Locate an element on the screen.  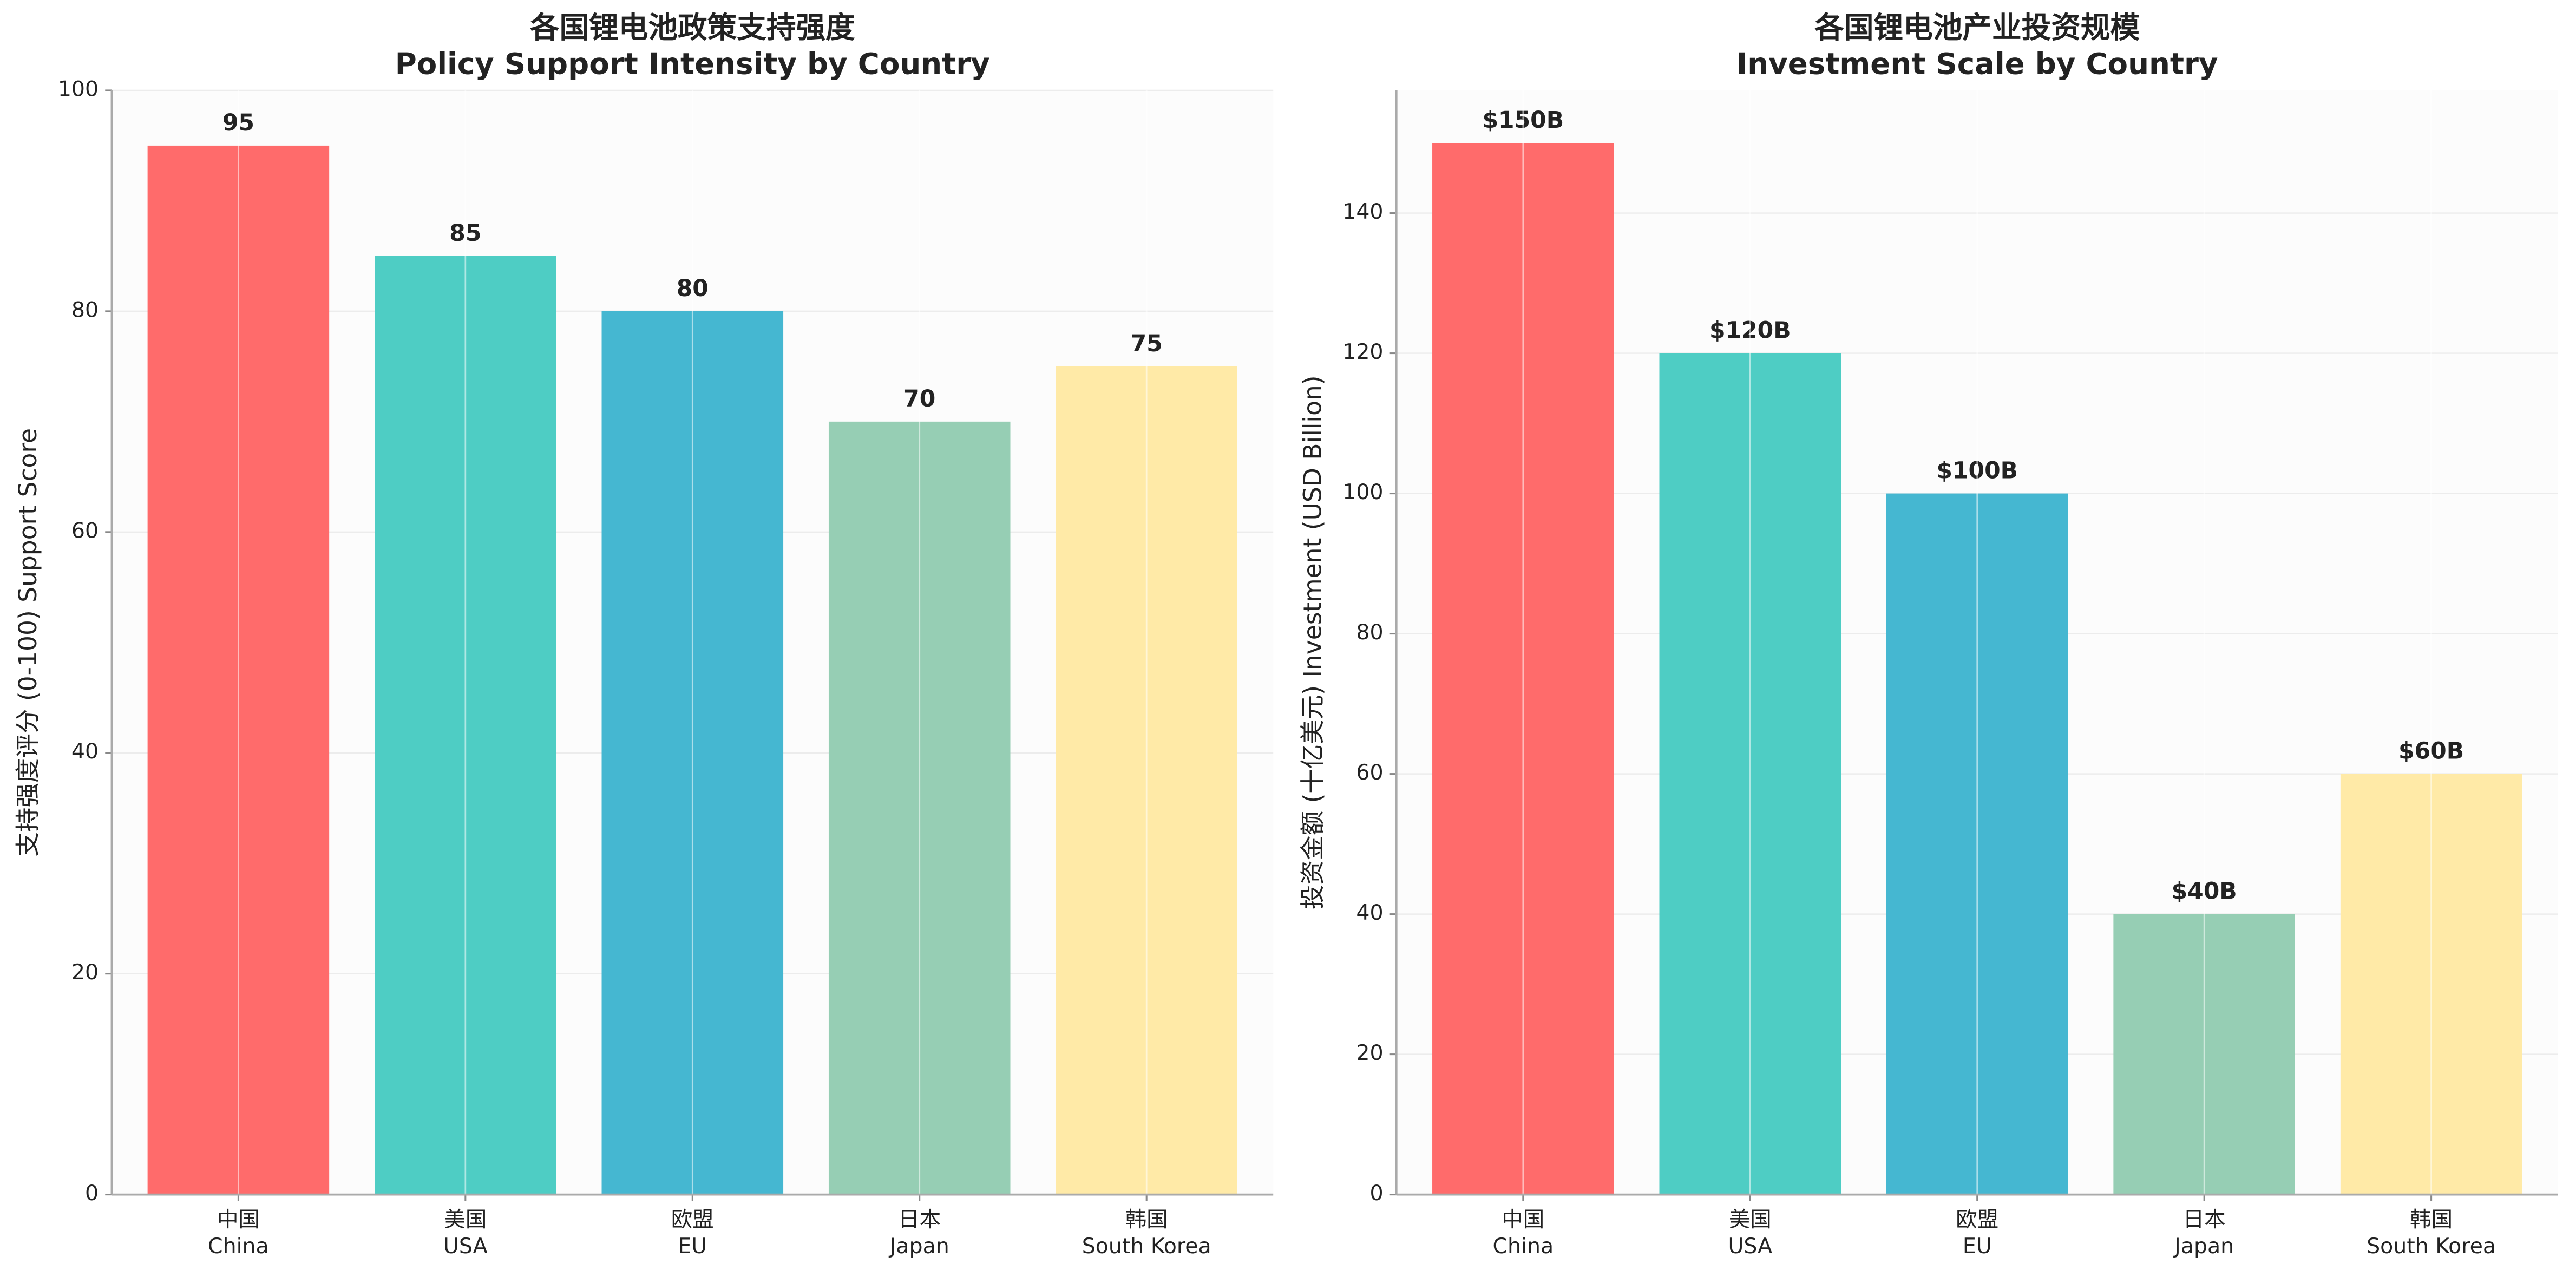
y-axis-label: 投资金额 (十亿美元) Investment (USD Billion) is located at coordinates (1313, 642).